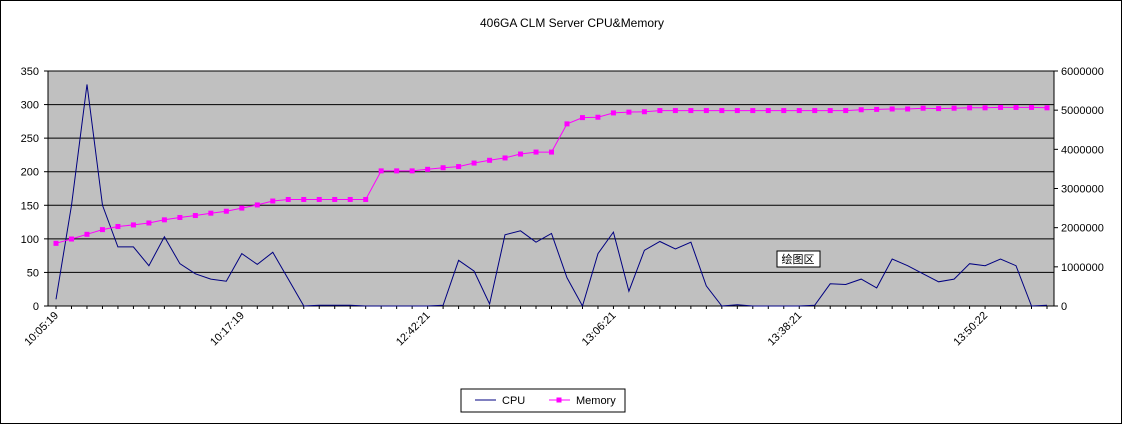  I want to click on y-right-tick-label-4: 4000000, so click(1082, 150).